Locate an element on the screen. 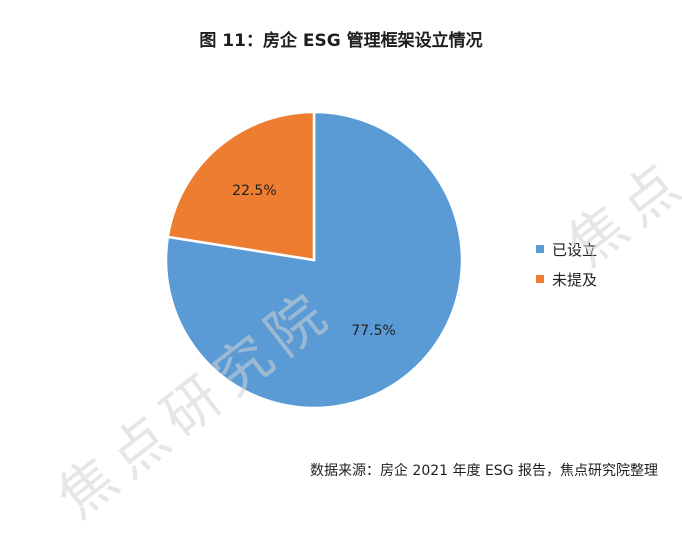  legend-label-0: 已设立 is located at coordinates (575, 249).